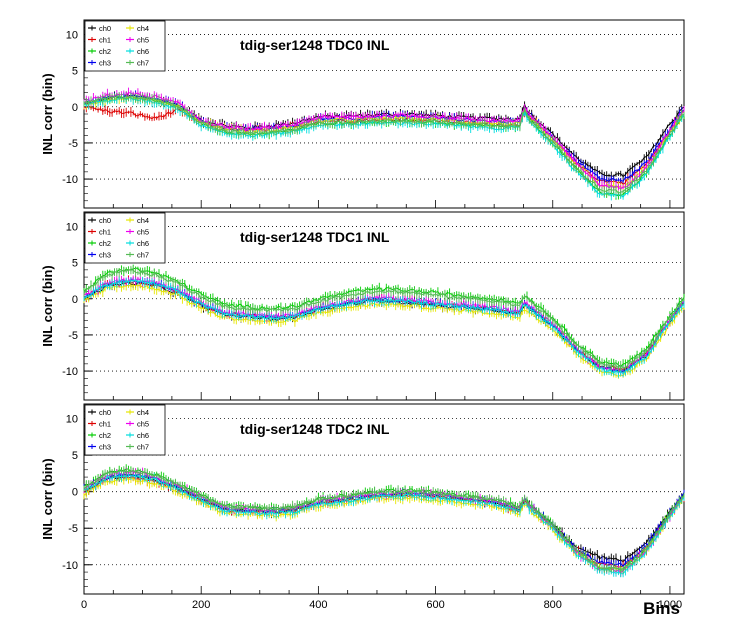 The image size is (746, 622). What do you see at coordinates (381, 598) in the screenshot?
I see `x-axis-ticks: 0 200 400 600 800 1000` at bounding box center [381, 598].